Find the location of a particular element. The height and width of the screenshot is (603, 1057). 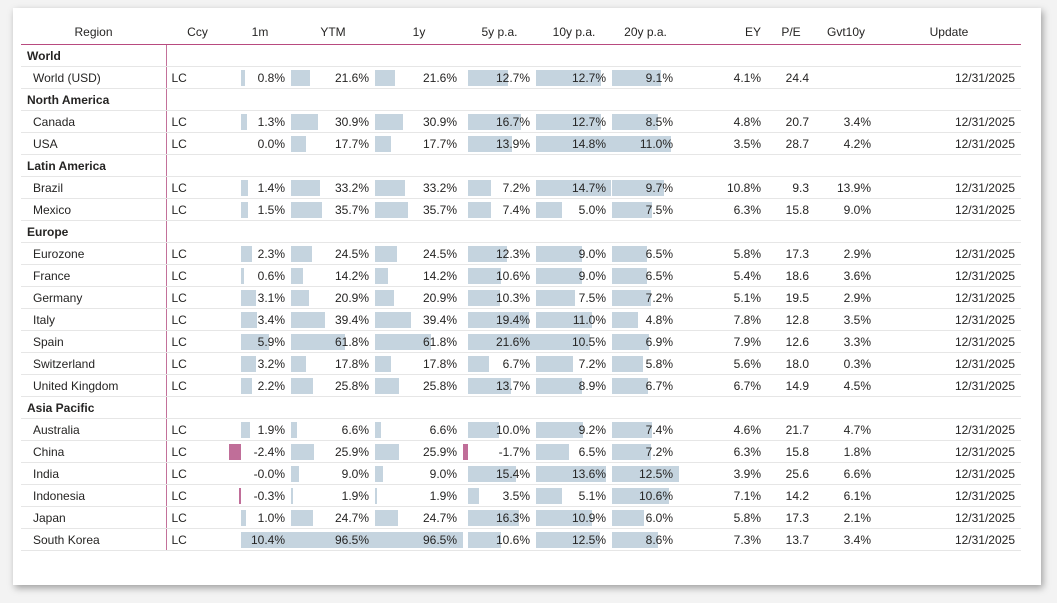

col-header-ey: EY is located at coordinates (723, 32).